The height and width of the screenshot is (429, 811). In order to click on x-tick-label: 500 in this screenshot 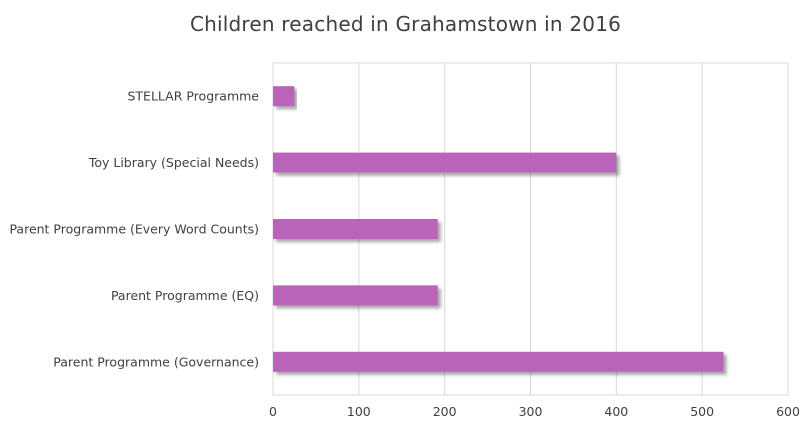, I will do `click(702, 411)`.